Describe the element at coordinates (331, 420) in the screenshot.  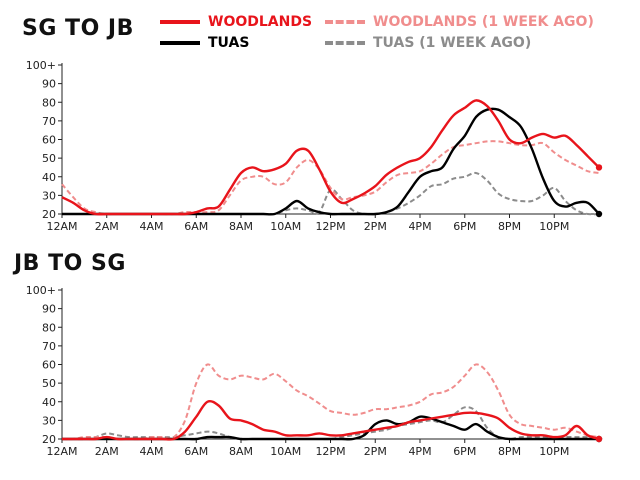
I see `series-line-woodlands` at that location.